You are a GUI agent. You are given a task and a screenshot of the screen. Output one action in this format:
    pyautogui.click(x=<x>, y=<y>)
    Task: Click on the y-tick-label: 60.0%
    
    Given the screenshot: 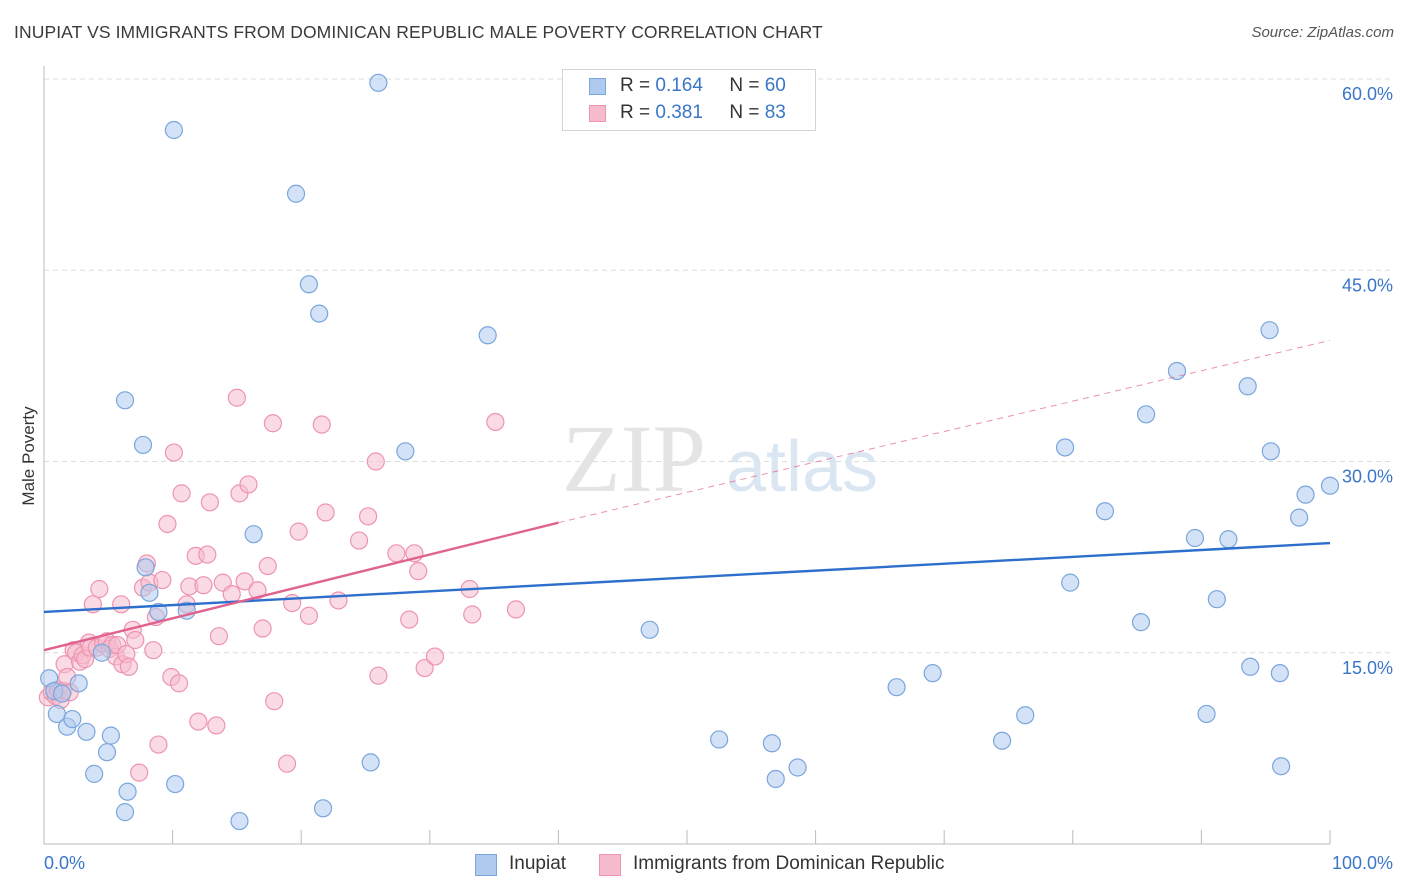 What is the action you would take?
    pyautogui.click(x=1367, y=94)
    